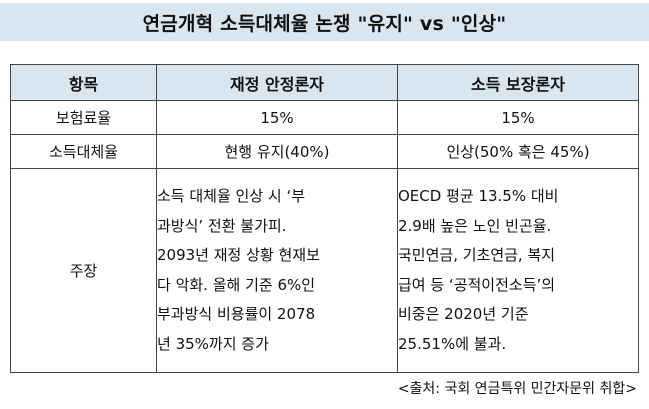 This screenshot has height=409, width=649. Describe the element at coordinates (477, 255) in the screenshot. I see `claim-line: 국민연금, 기초연금, 복지` at that location.